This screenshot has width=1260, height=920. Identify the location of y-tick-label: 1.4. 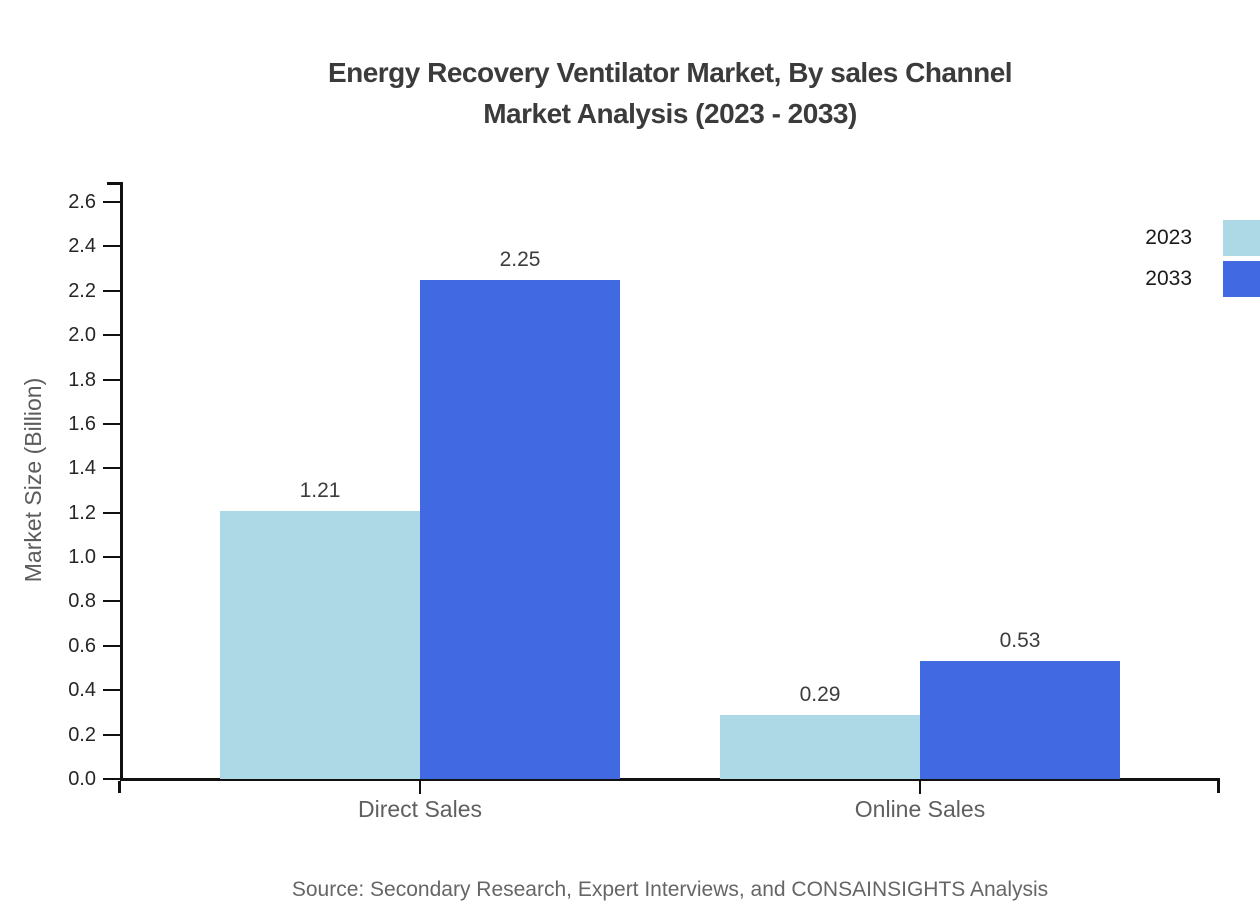
(82, 468).